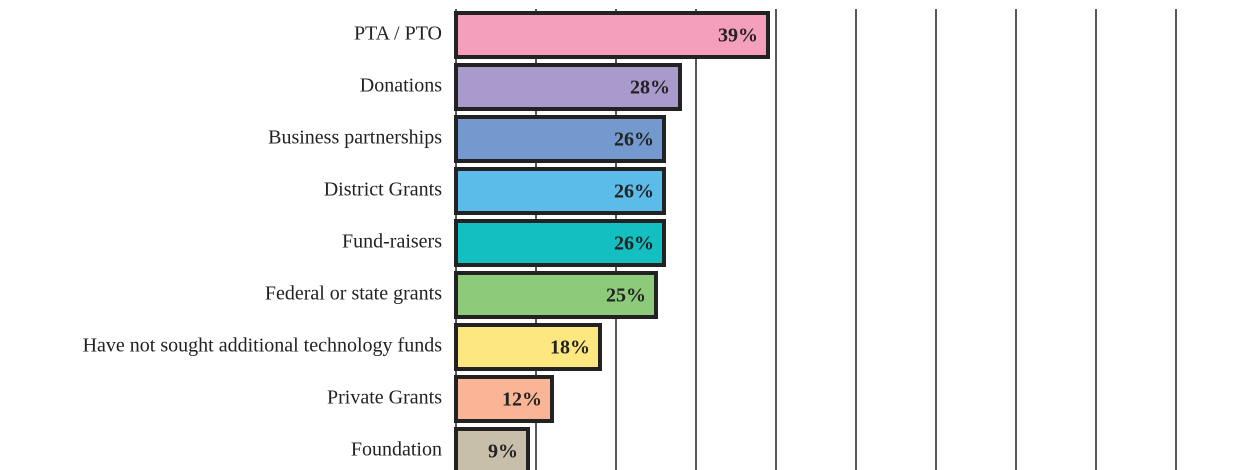 Image resolution: width=1246 pixels, height=470 pixels. What do you see at coordinates (396, 450) in the screenshot?
I see `category-label: Foundation` at bounding box center [396, 450].